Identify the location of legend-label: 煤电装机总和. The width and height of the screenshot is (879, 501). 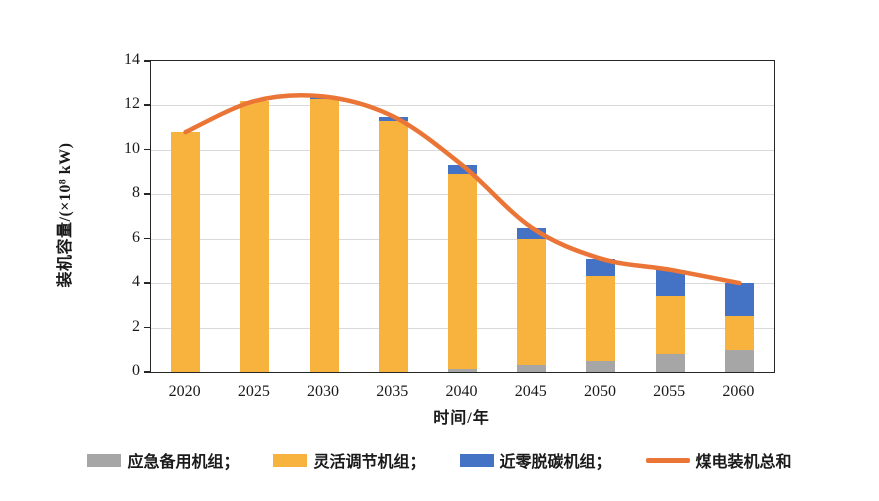
(743, 462).